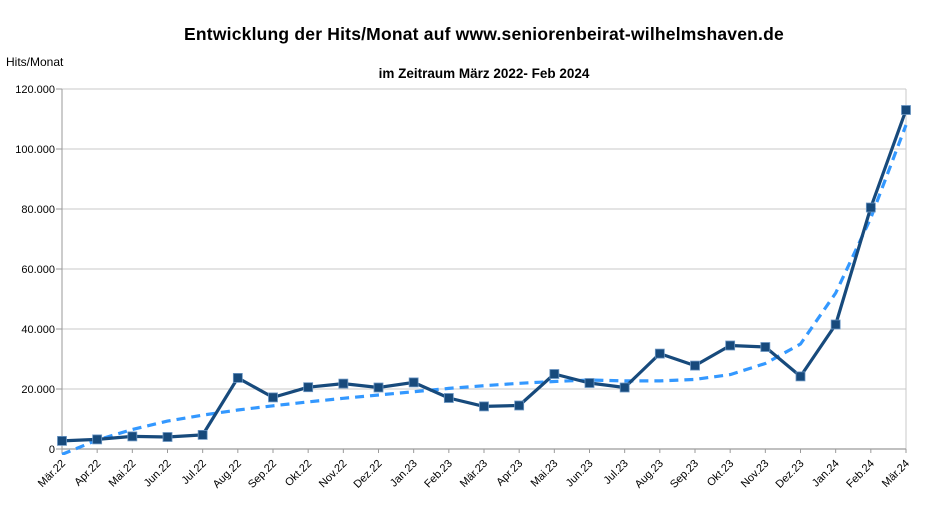 Image resolution: width=943 pixels, height=530 pixels. What do you see at coordinates (38, 210) in the screenshot?
I see `y-tick-label: 80.000` at bounding box center [38, 210].